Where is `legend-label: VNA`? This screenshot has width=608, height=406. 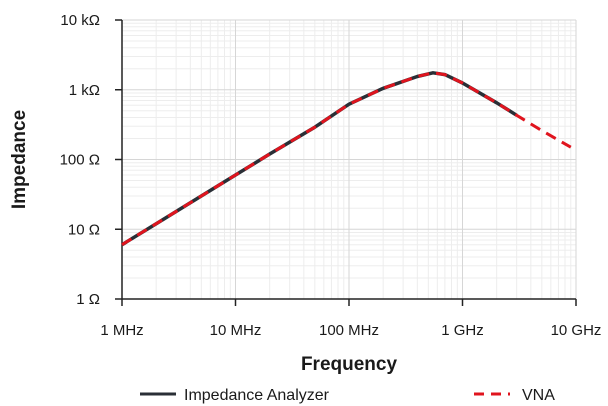 legend-label: VNA is located at coordinates (538, 395).